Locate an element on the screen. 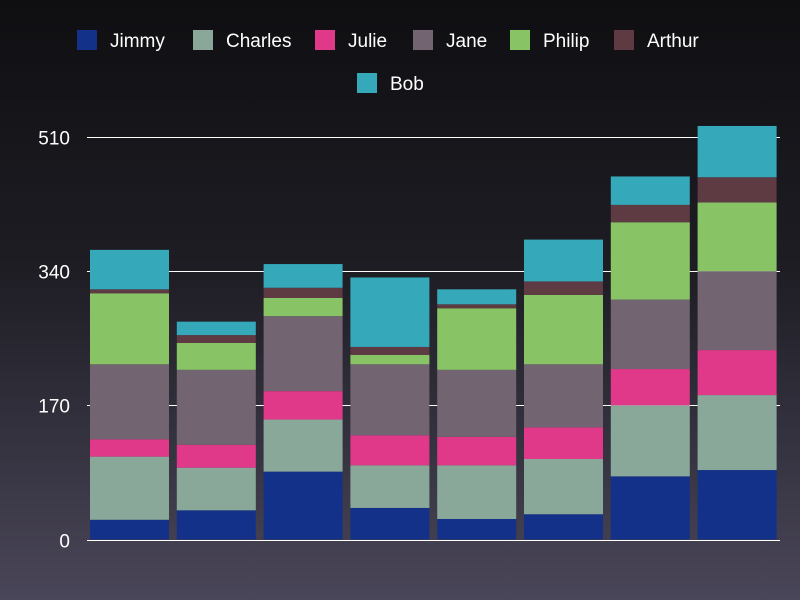 Image resolution: width=800 pixels, height=600 pixels. legend-item-philip: Philip is located at coordinates (549, 41).